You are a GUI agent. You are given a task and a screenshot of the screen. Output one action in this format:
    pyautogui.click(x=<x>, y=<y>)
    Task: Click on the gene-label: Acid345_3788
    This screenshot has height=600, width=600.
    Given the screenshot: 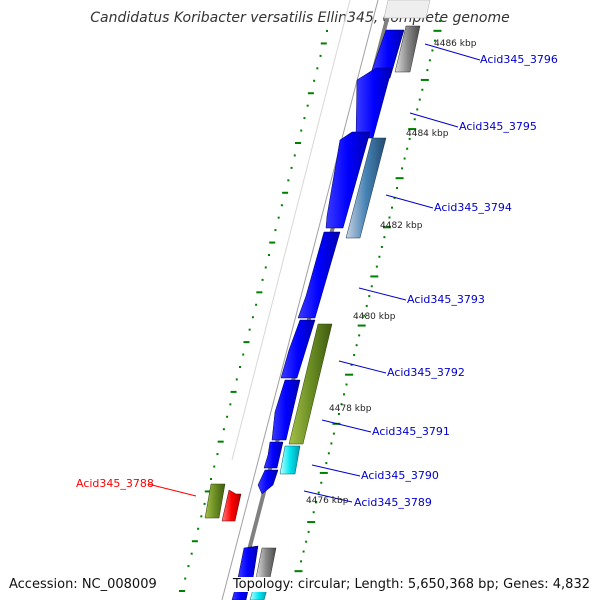 What is the action you would take?
    pyautogui.click(x=115, y=483)
    